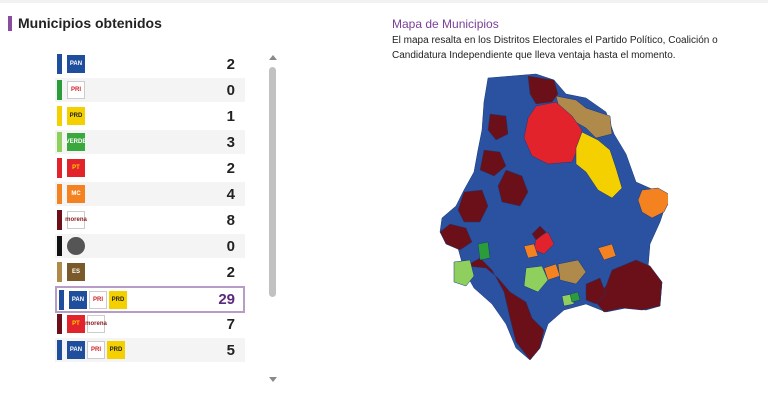 This screenshot has width=768, height=408. Describe the element at coordinates (273, 379) in the screenshot. I see `scroll-down-arrow-icon` at that location.